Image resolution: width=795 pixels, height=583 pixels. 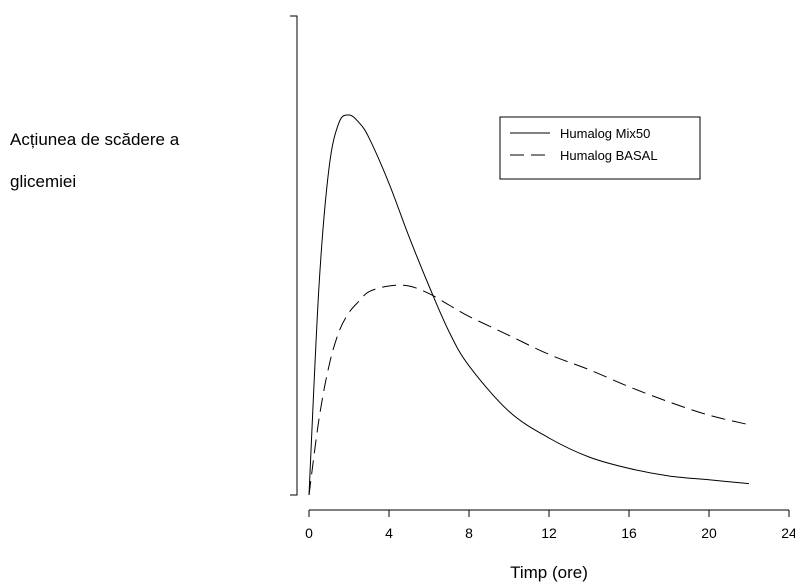 What do you see at coordinates (605, 133) in the screenshot?
I see `legend-label-1: Humalog Mix50` at bounding box center [605, 133].